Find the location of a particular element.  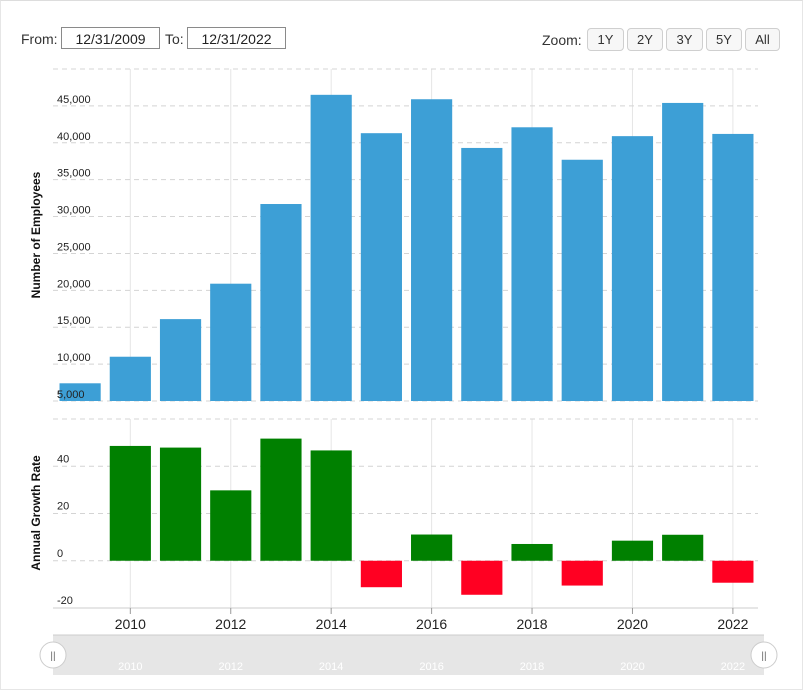

navigator-track is located at coordinates (408, 655).